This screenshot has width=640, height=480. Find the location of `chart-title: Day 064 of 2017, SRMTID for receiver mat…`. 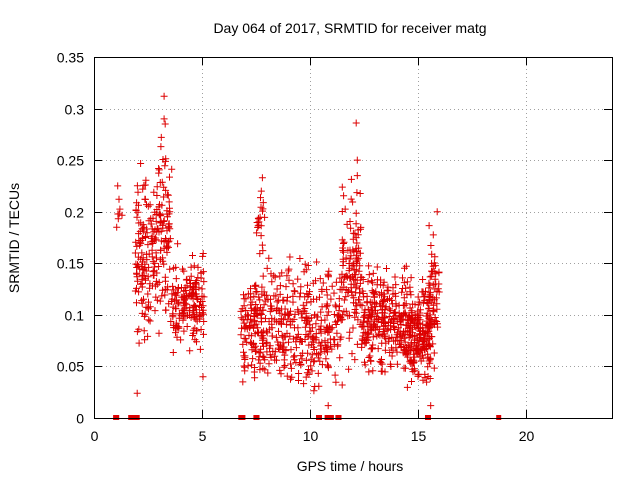

chart-title: Day 064 of 2017, SRMTID for receiver mat… is located at coordinates (349, 28).